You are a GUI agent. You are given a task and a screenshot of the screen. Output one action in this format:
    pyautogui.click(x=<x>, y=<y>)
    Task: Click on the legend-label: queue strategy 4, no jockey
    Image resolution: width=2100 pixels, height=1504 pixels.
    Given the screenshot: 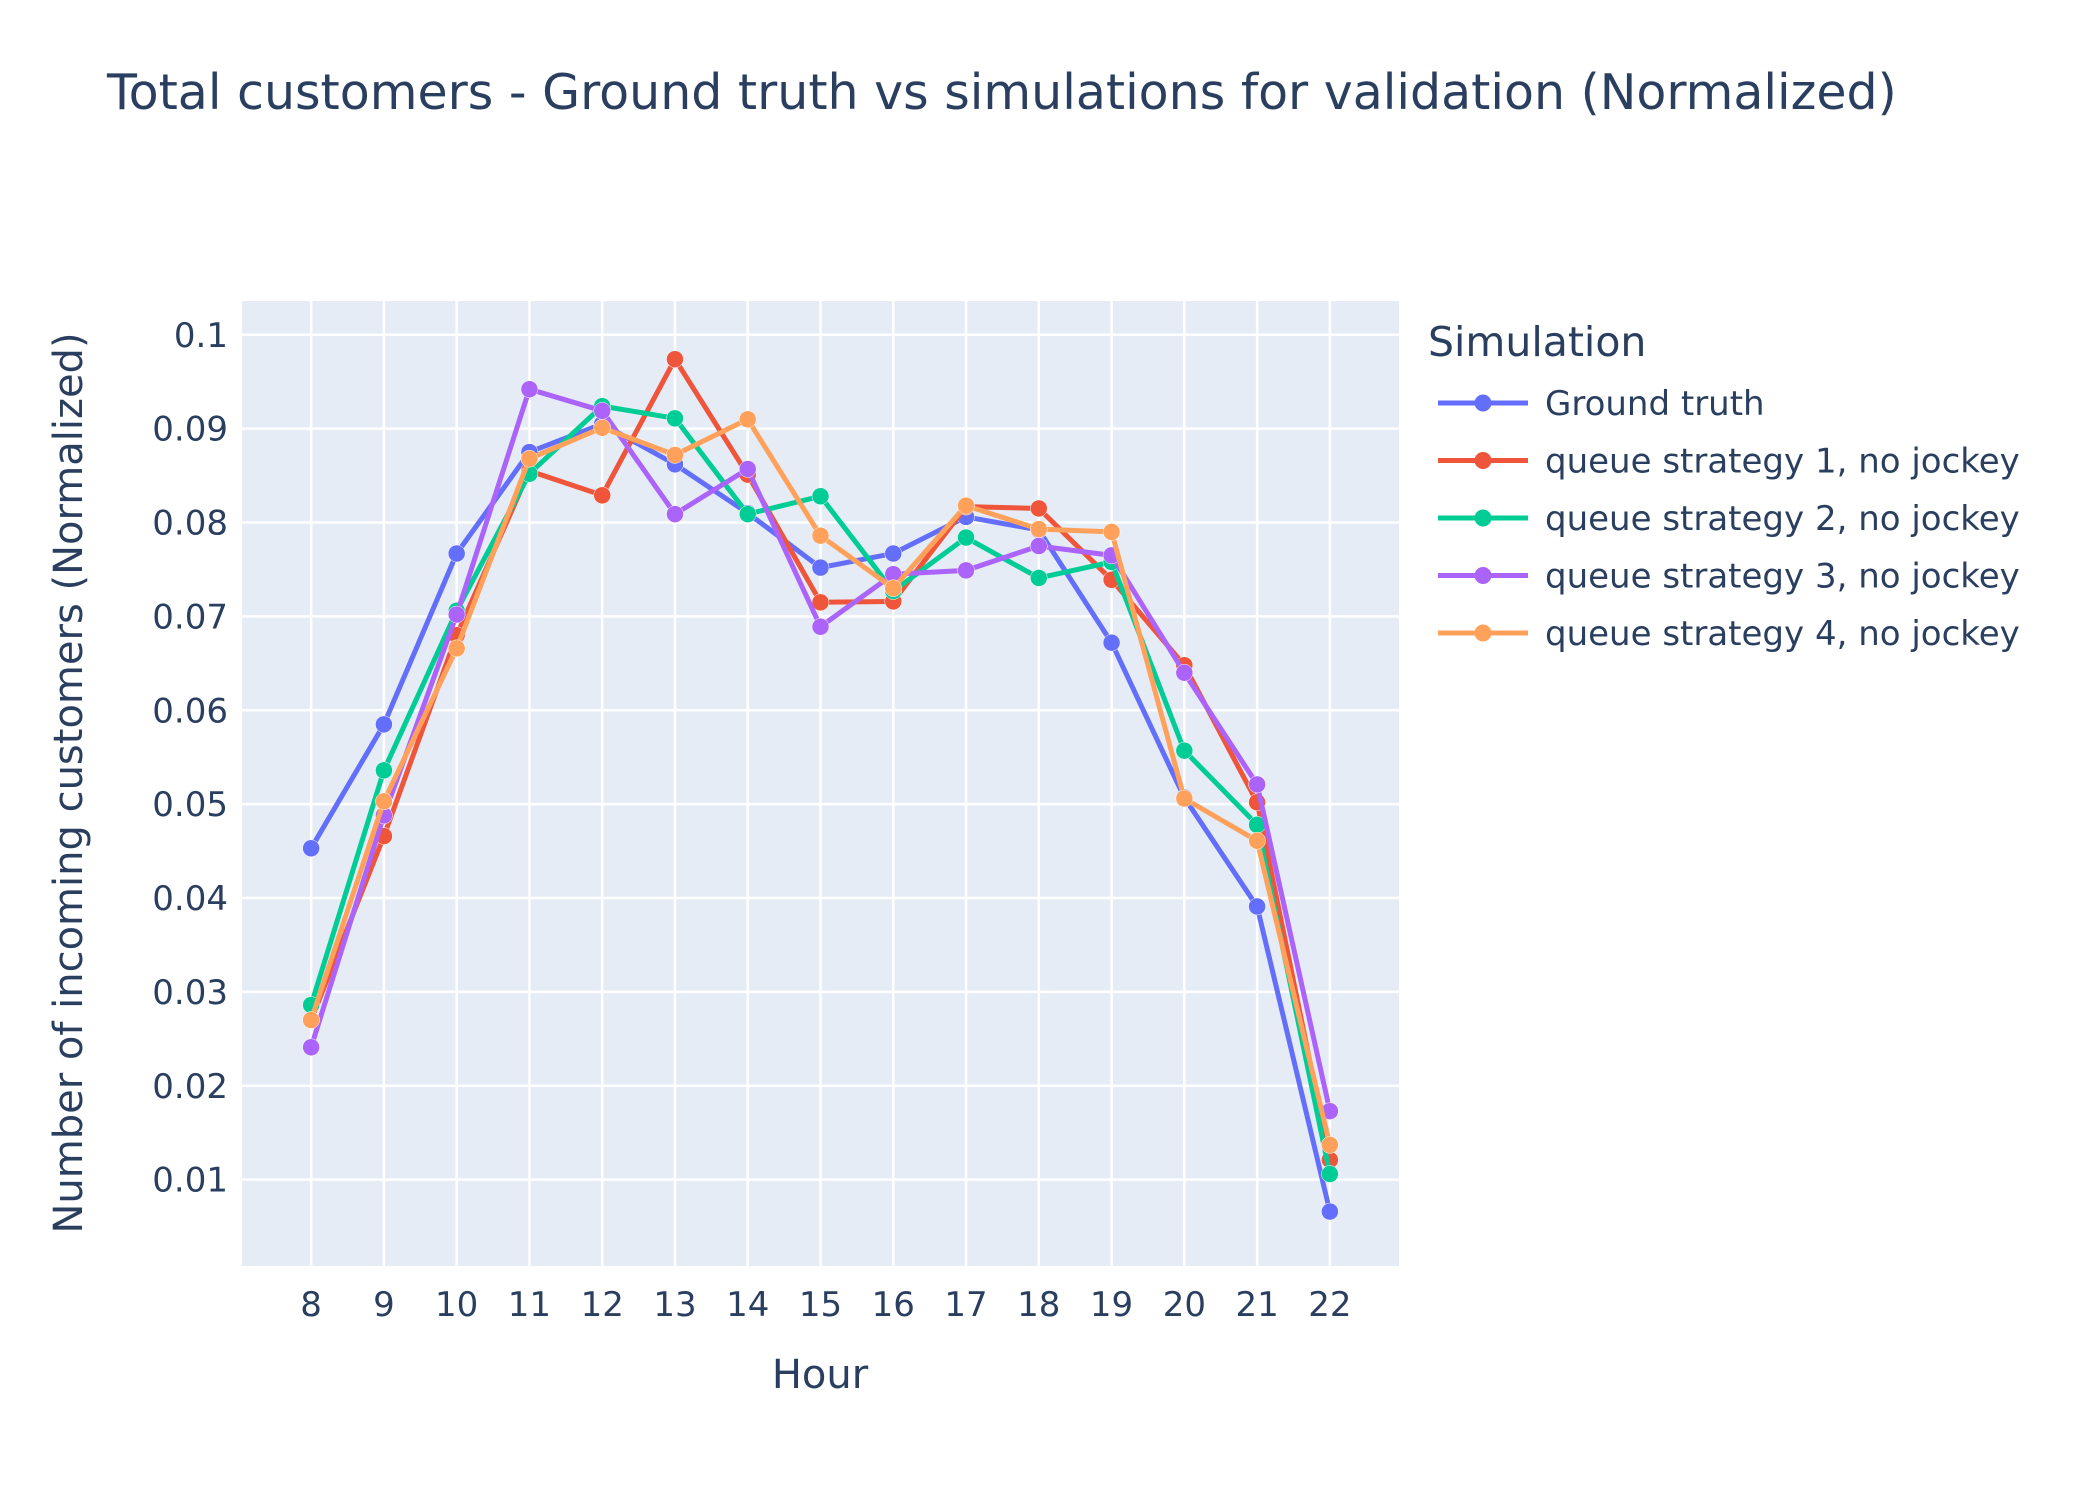 What is the action you would take?
    pyautogui.click(x=1782, y=634)
    